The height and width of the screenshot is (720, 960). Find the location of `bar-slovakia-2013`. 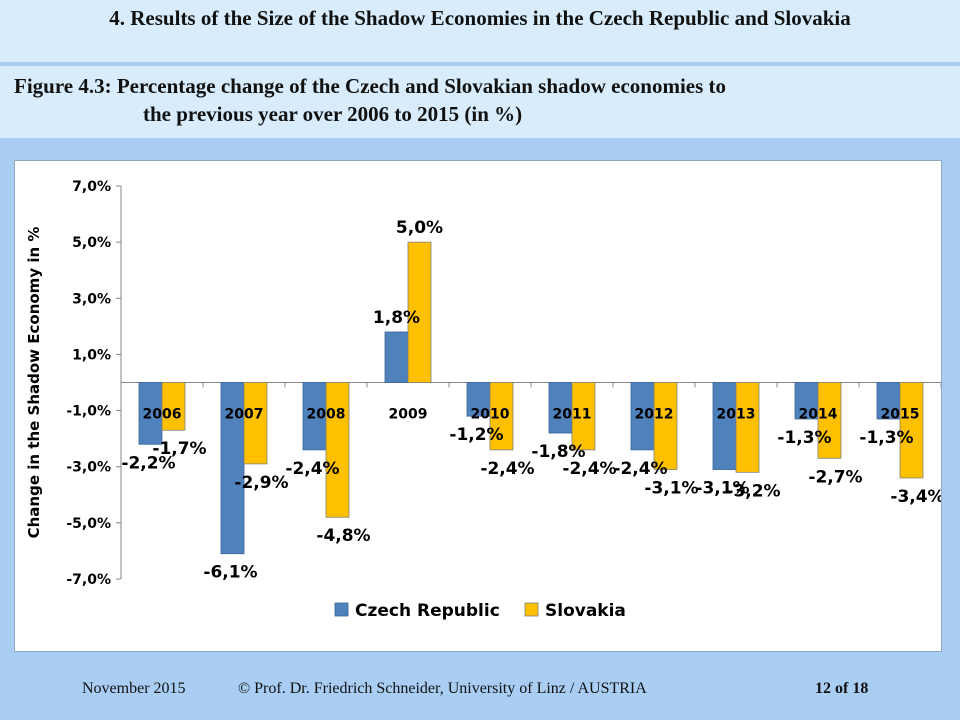

bar-slovakia-2013 is located at coordinates (747, 427).